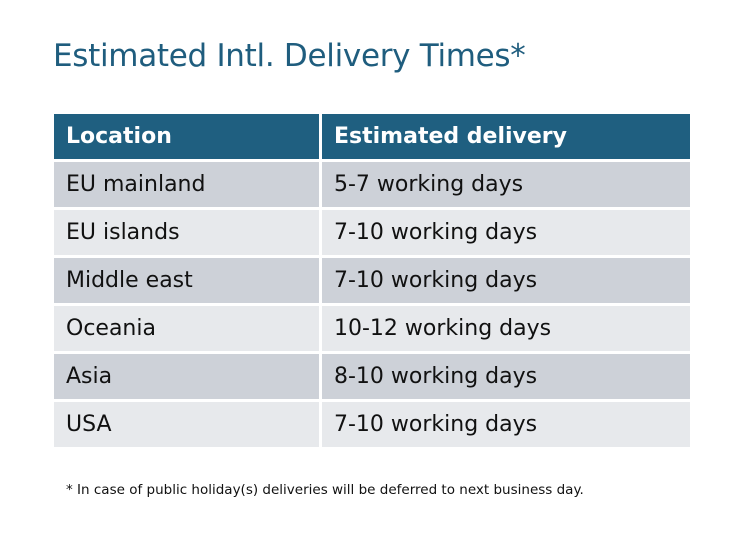 Image resolution: width=745 pixels, height=536 pixels. Describe the element at coordinates (506, 184) in the screenshot. I see `delivery-cell: 5-7 working days` at that location.